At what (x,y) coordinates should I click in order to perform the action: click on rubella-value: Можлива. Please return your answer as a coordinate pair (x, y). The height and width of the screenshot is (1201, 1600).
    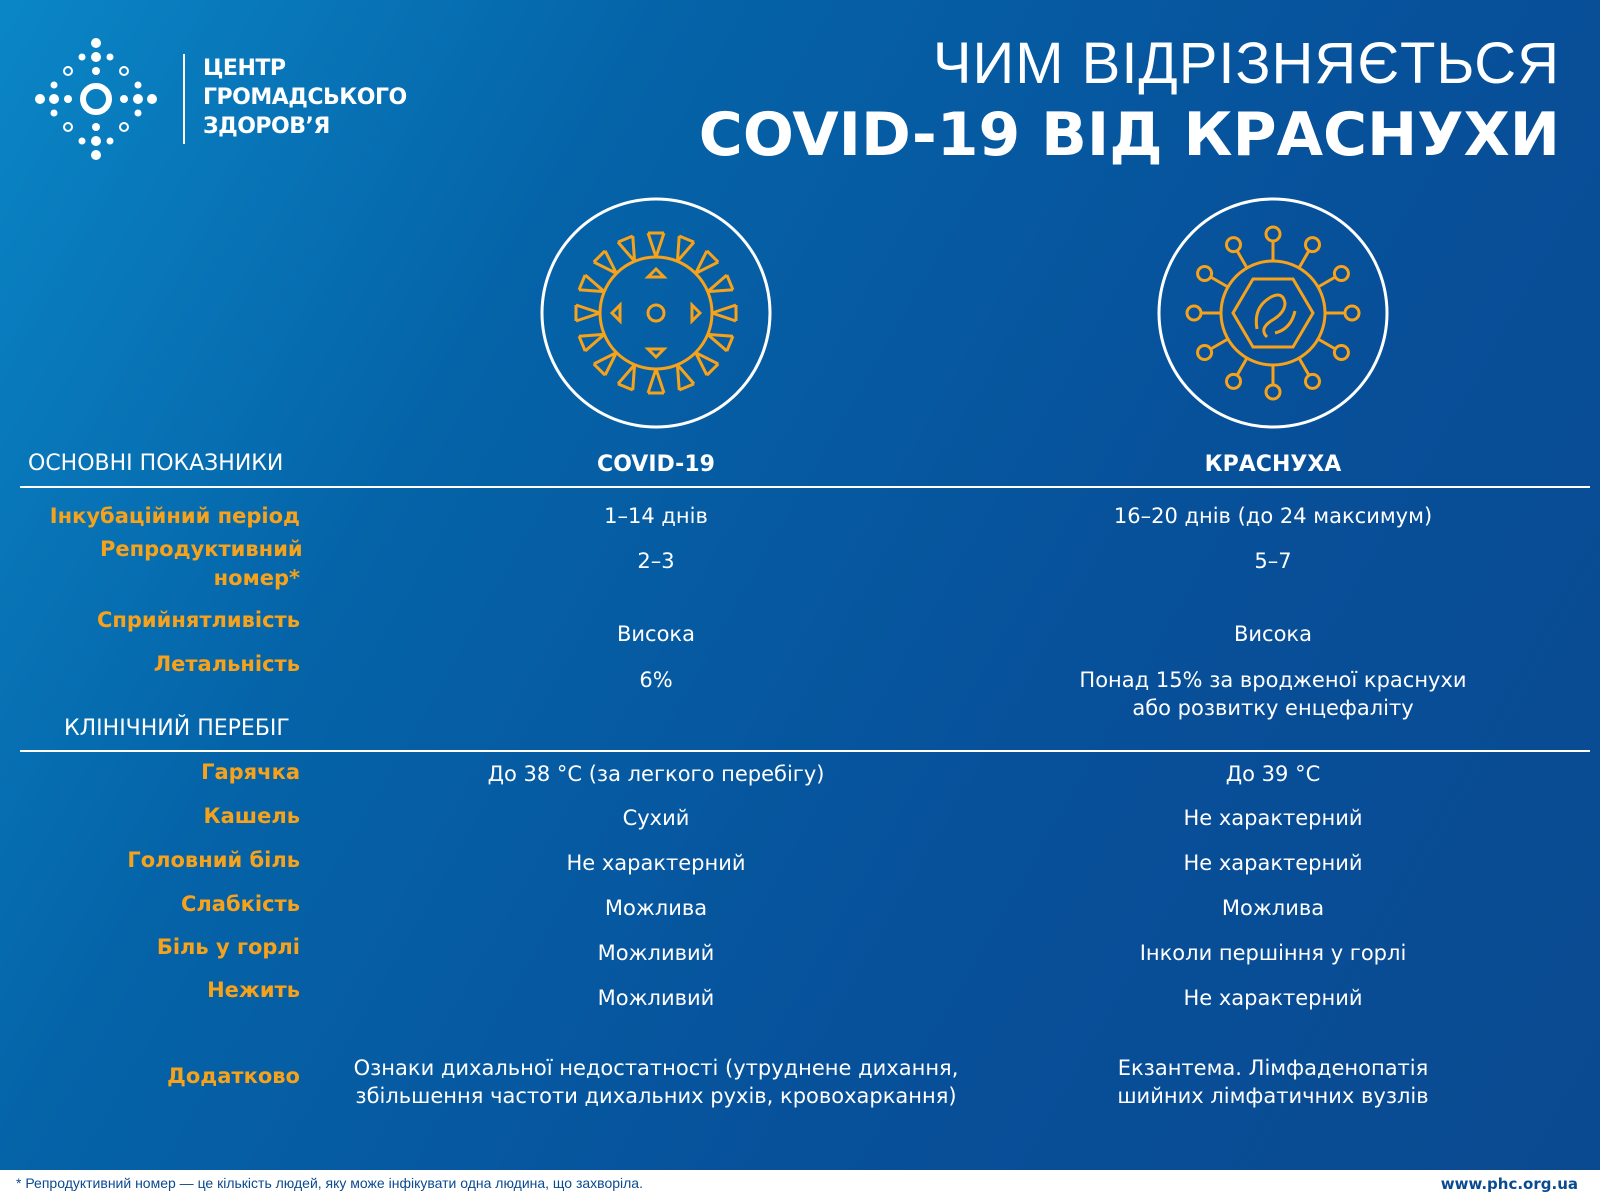
    Looking at the image, I should click on (1273, 908).